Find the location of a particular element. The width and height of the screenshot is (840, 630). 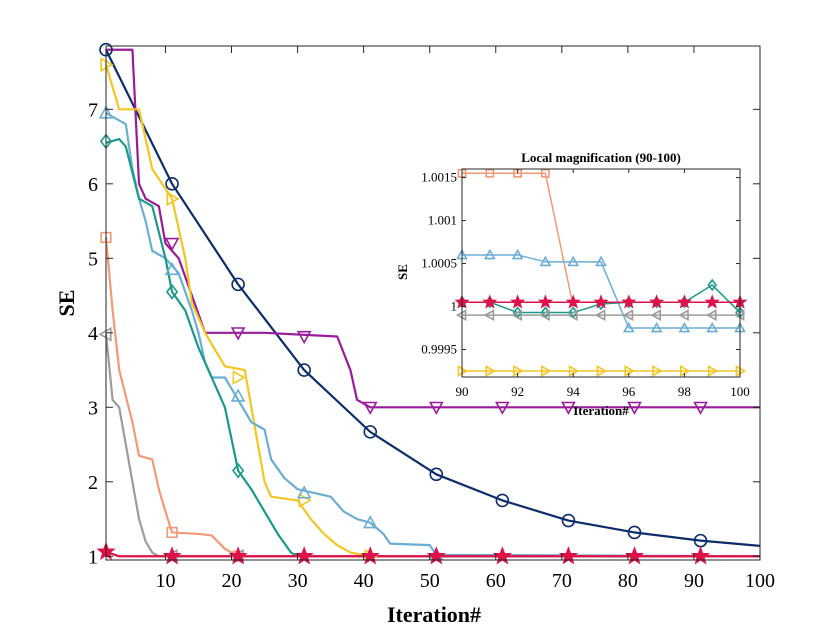

inset-plot-area is located at coordinates (601, 273).